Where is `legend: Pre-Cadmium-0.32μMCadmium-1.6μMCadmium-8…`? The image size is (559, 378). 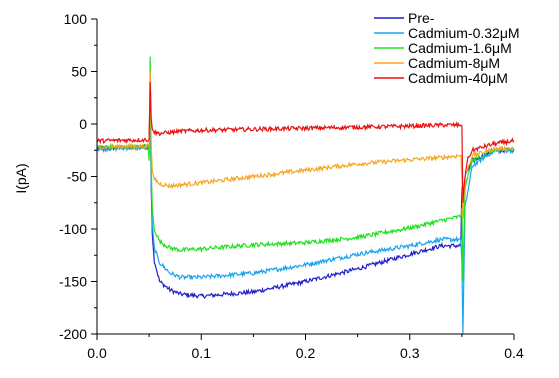
legend: Pre-Cadmium-0.32μMCadmium-1.6μMCadmium-8… is located at coordinates (447, 48).